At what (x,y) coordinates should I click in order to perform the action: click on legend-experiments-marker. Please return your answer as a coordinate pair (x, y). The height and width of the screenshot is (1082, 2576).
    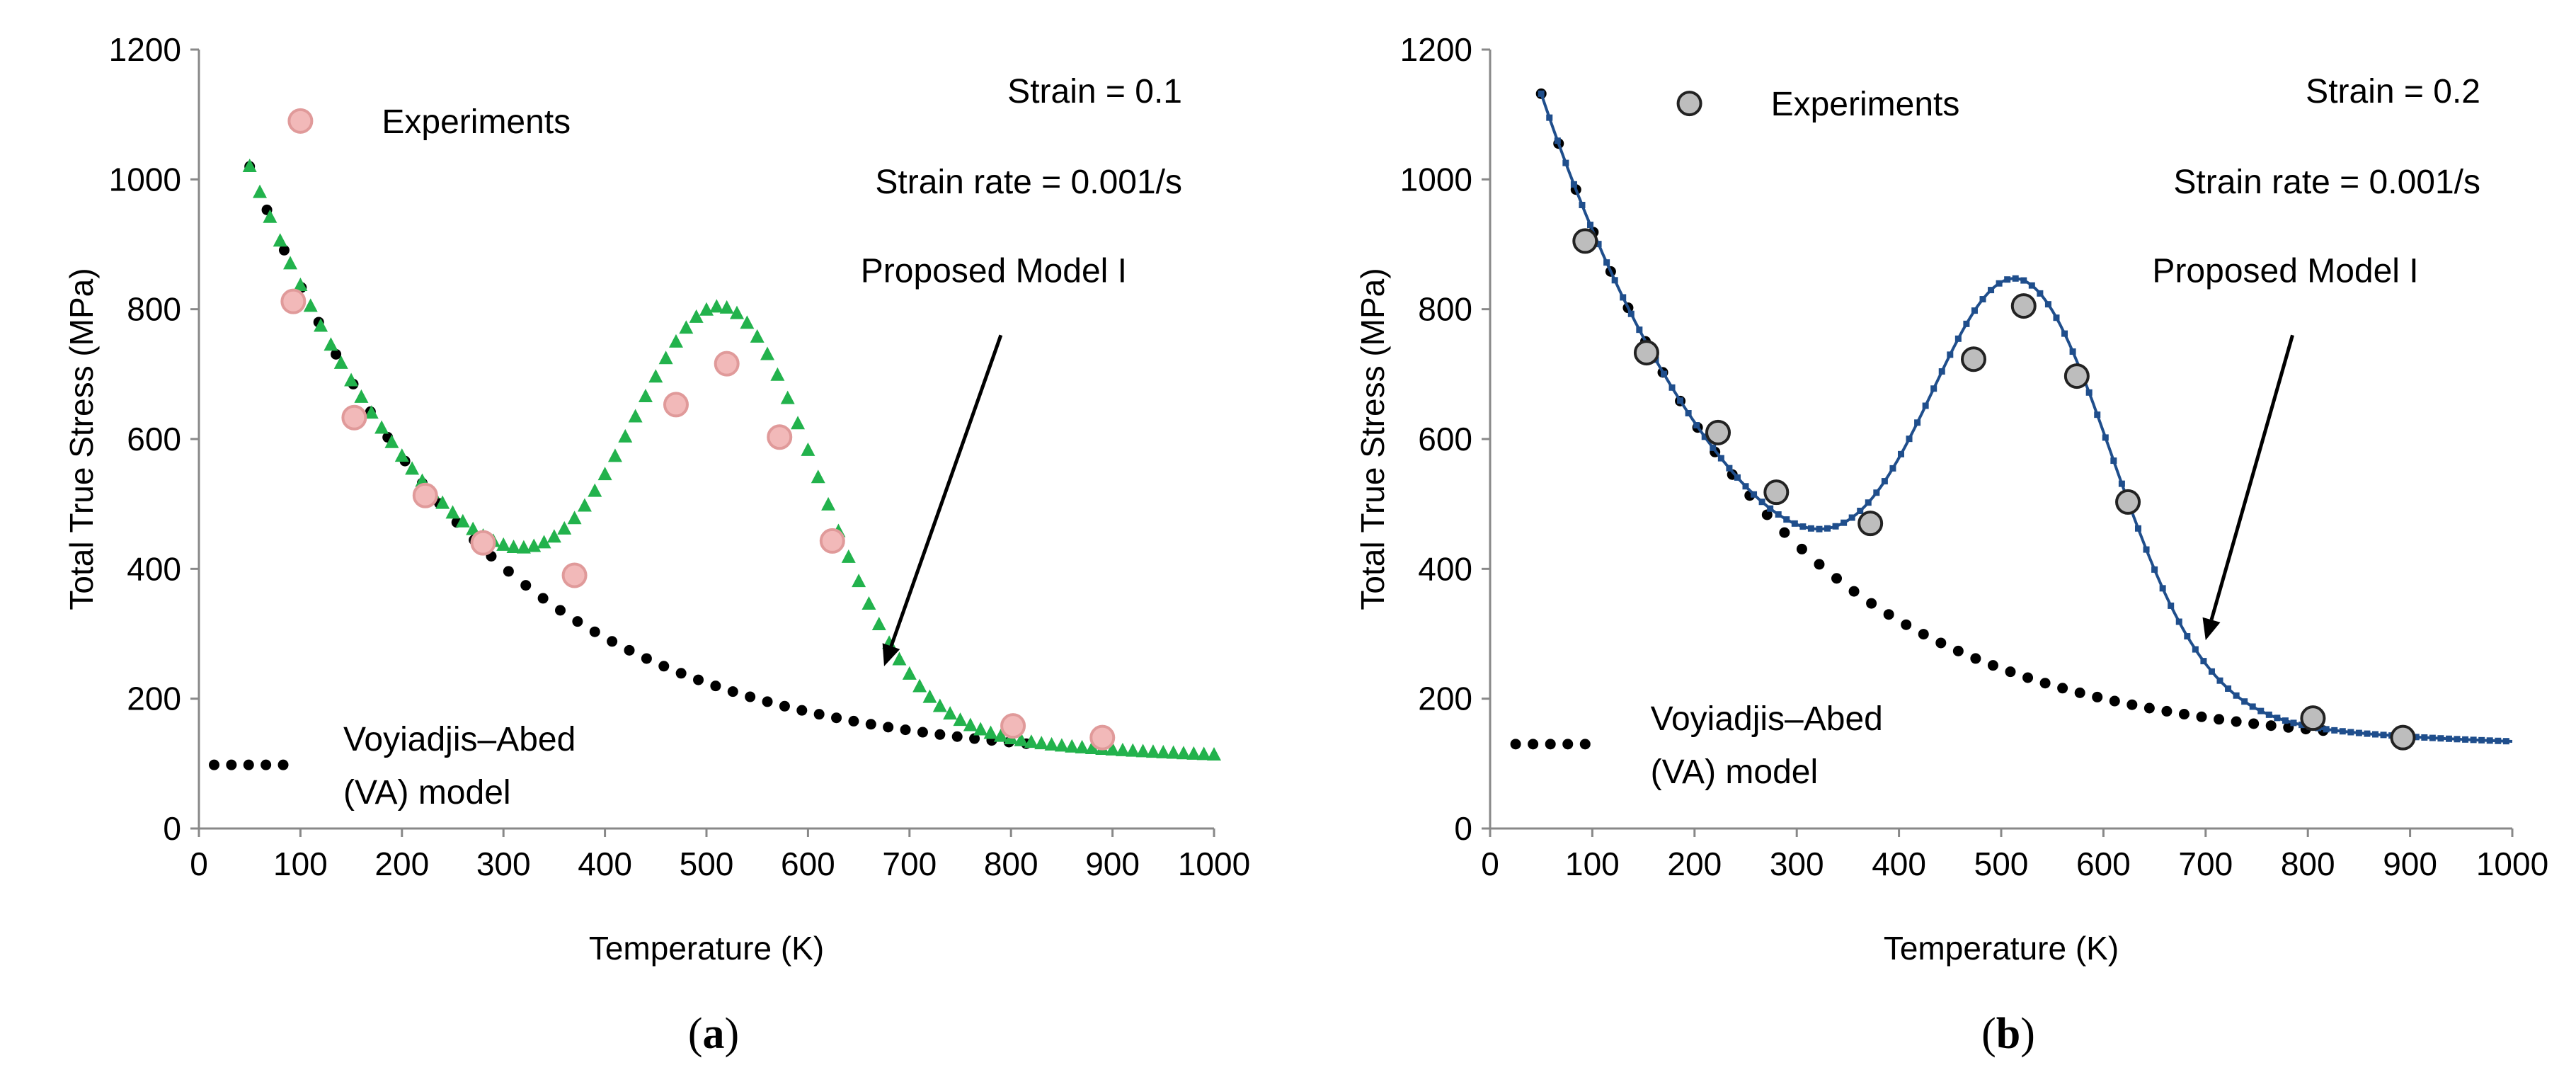
    Looking at the image, I should click on (1689, 104).